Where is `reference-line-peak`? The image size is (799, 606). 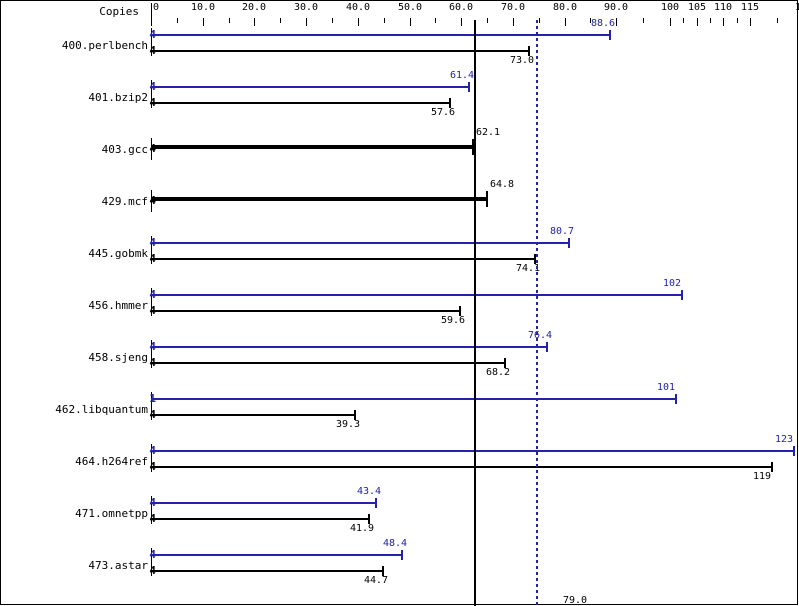
reference-line-peak is located at coordinates (537, 313).